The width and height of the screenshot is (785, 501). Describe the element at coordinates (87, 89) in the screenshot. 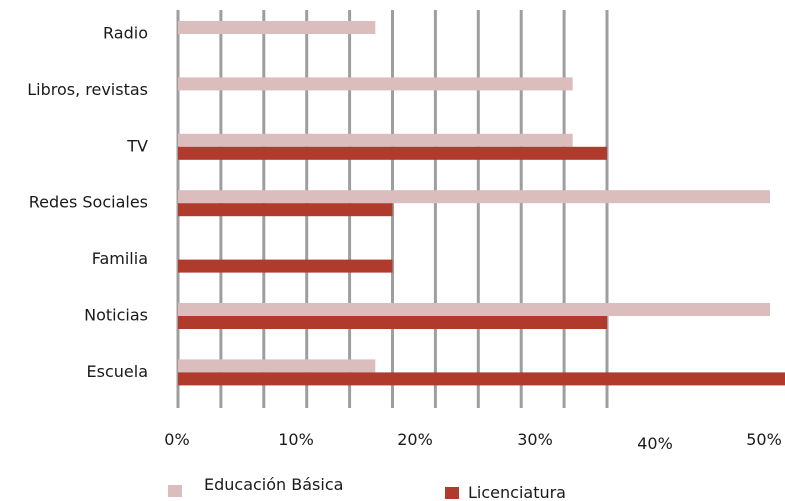

I see `category-label: Libros, revistas` at that location.